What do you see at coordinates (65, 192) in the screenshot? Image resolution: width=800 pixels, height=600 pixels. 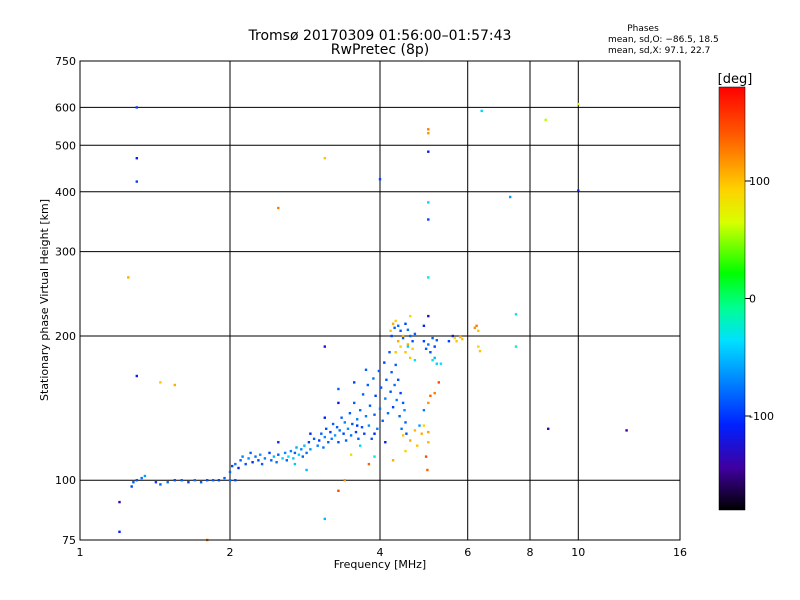 I see `y-tick-label: 400` at bounding box center [65, 192].